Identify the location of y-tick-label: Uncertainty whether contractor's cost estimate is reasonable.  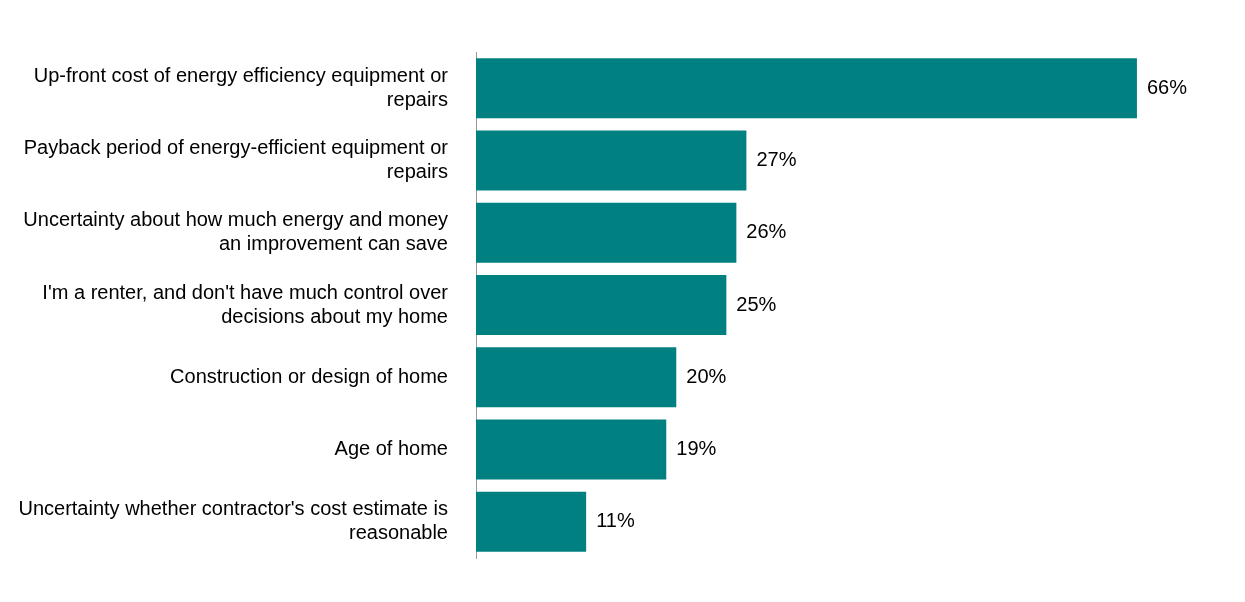
(233, 520).